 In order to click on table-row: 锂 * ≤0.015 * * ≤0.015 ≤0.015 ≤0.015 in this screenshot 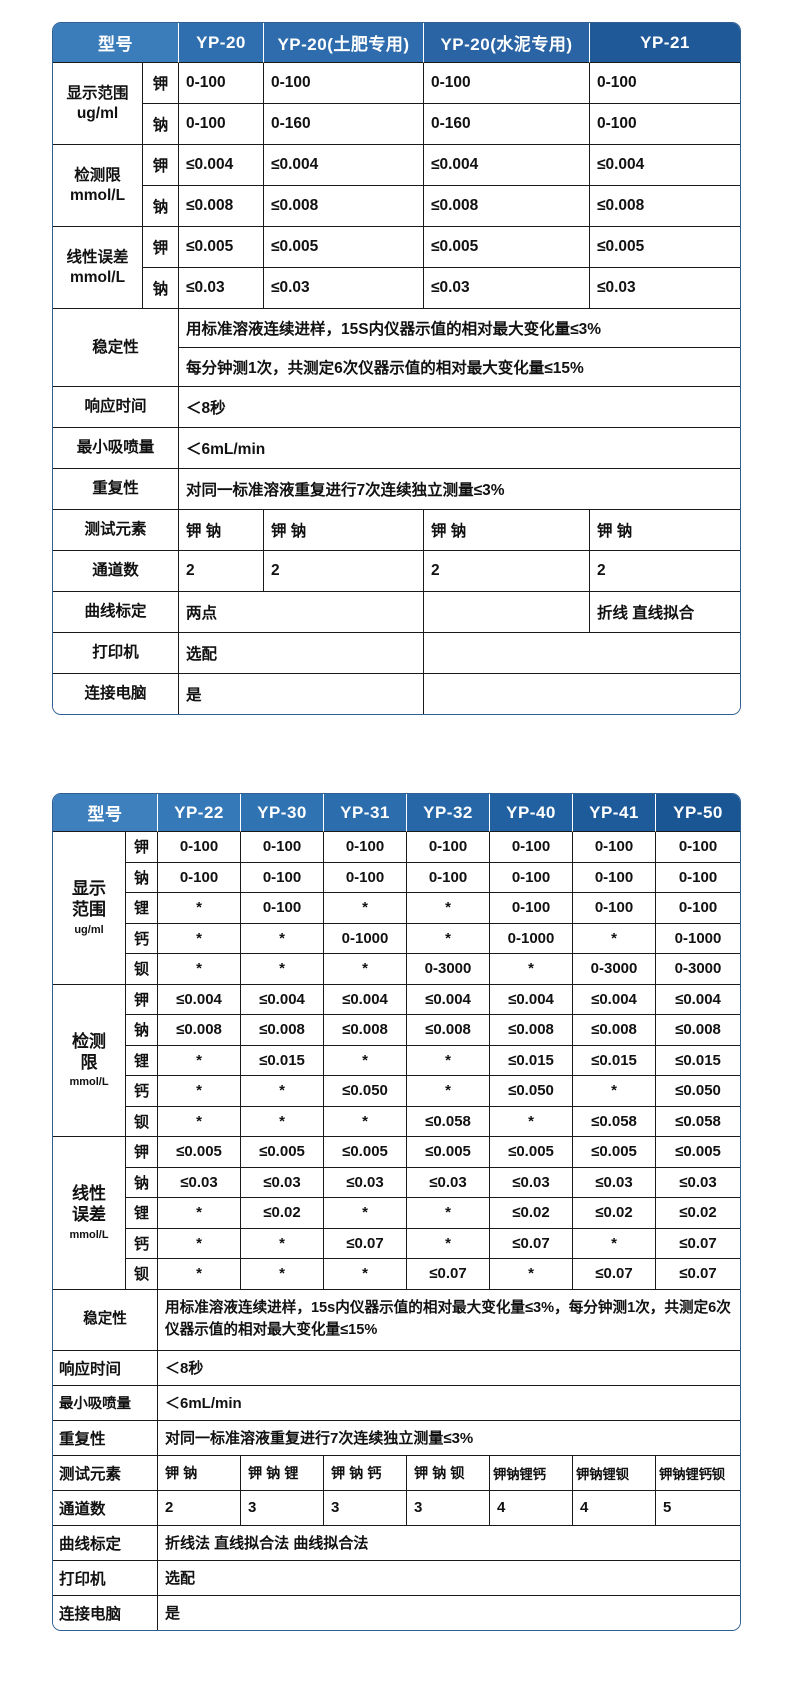, I will do `click(396, 1060)`.